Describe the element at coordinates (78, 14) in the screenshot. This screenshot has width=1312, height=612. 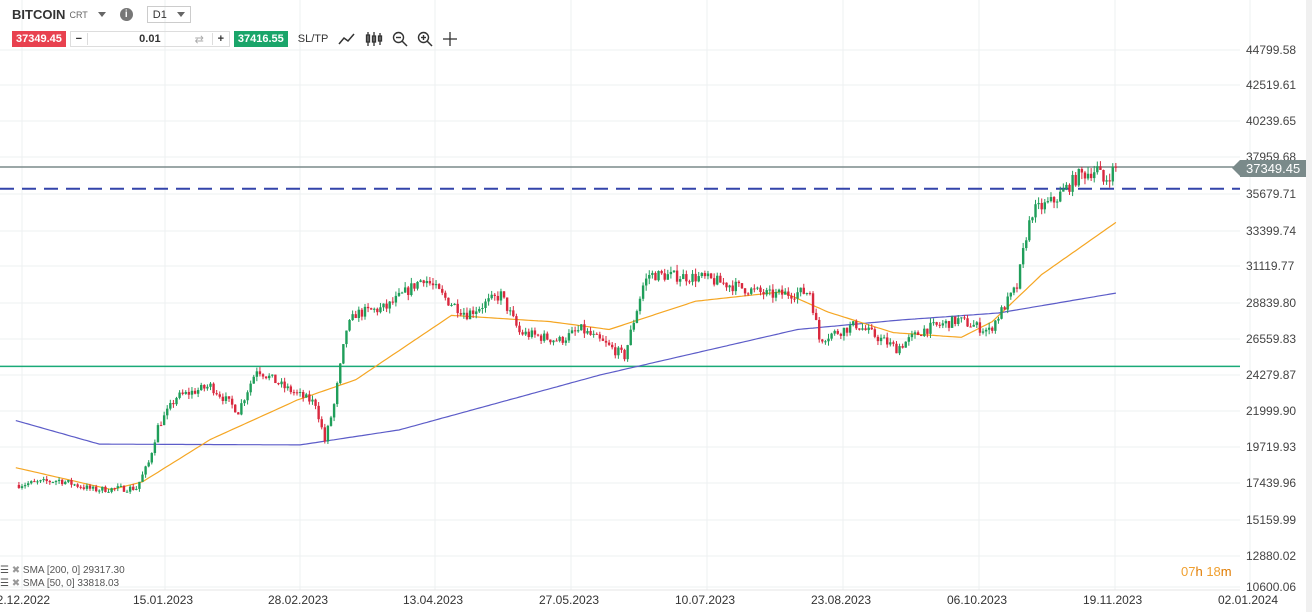
I see `symbol-suffix: CRT` at that location.